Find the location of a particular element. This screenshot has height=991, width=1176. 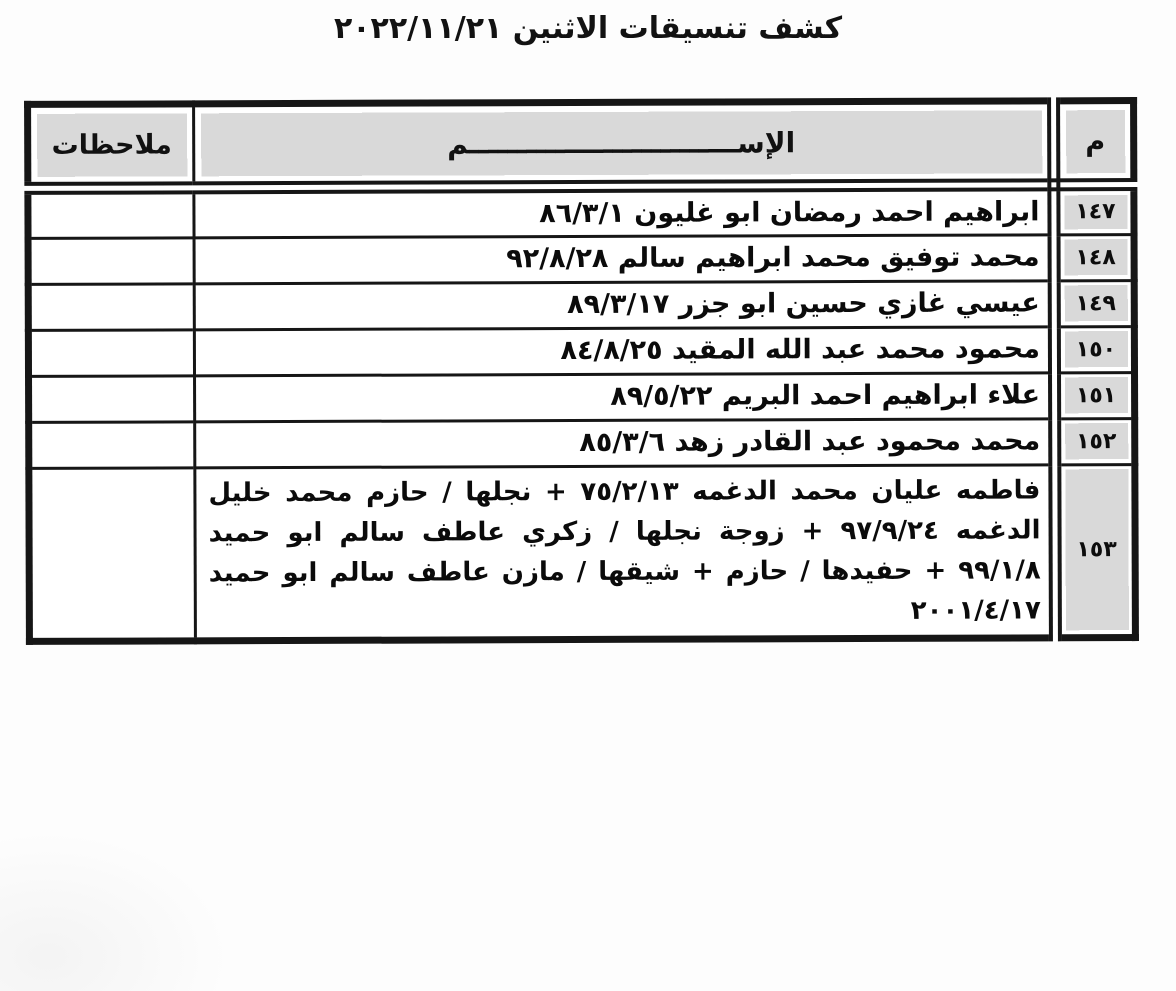

header-cell-name: الإســــــــــــــــــــــــــــم is located at coordinates (623, 144).